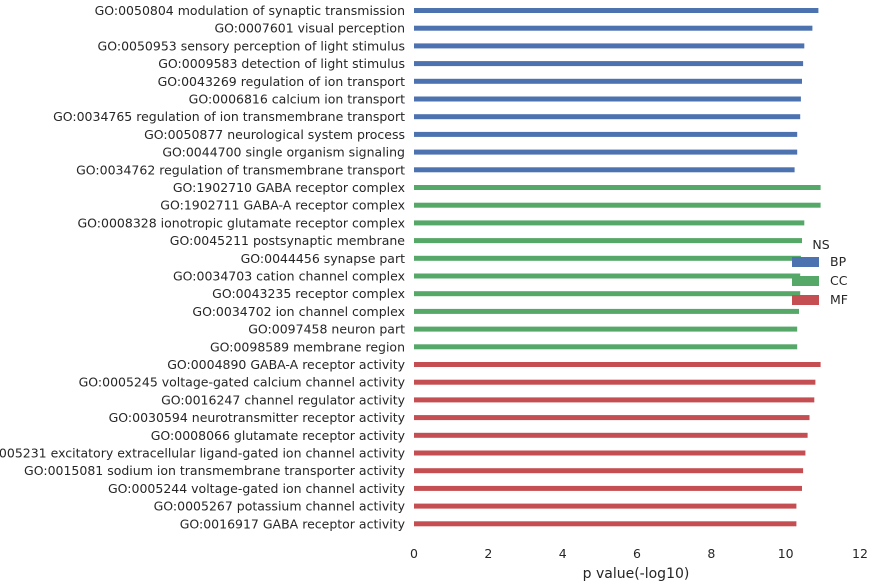  What do you see at coordinates (274, 134) in the screenshot?
I see `category-label: GO:0050877 neurological system process` at bounding box center [274, 134].